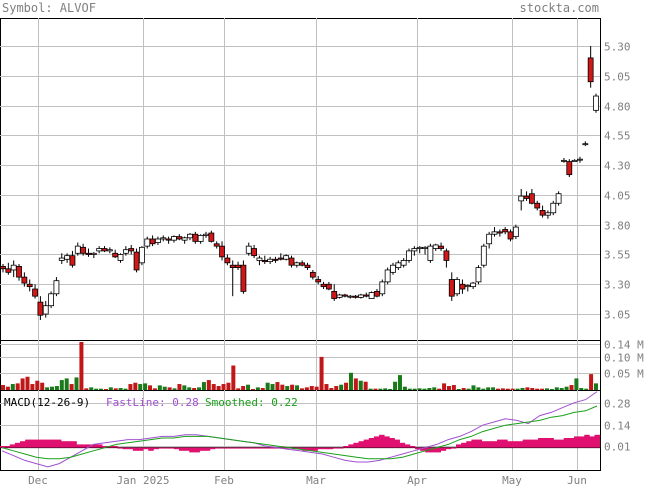 Image resolution: width=655 pixels, height=486 pixels. What do you see at coordinates (143, 480) in the screenshot?
I see `month-tick-label: Jan 2025` at bounding box center [143, 480].